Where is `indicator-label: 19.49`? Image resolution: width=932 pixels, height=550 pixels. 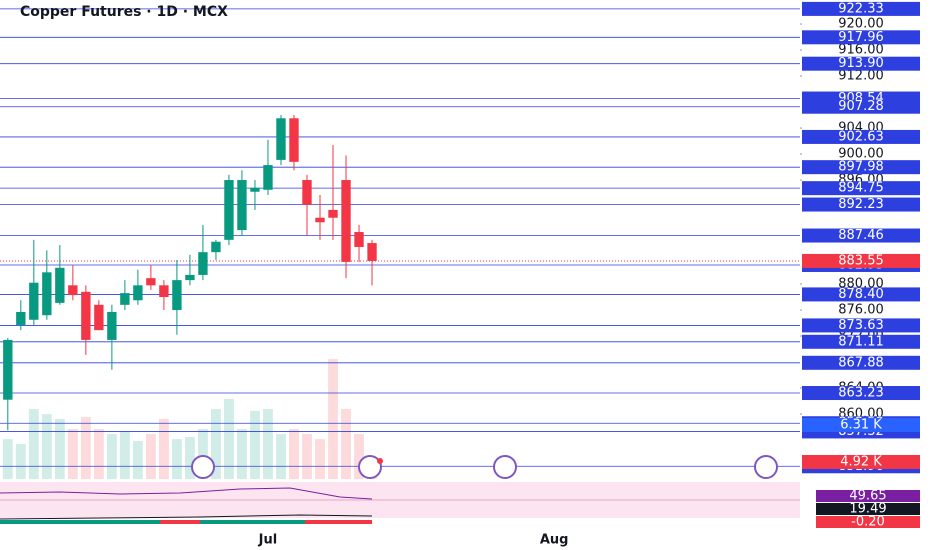 indicator-label: 19.49 is located at coordinates (867, 509).